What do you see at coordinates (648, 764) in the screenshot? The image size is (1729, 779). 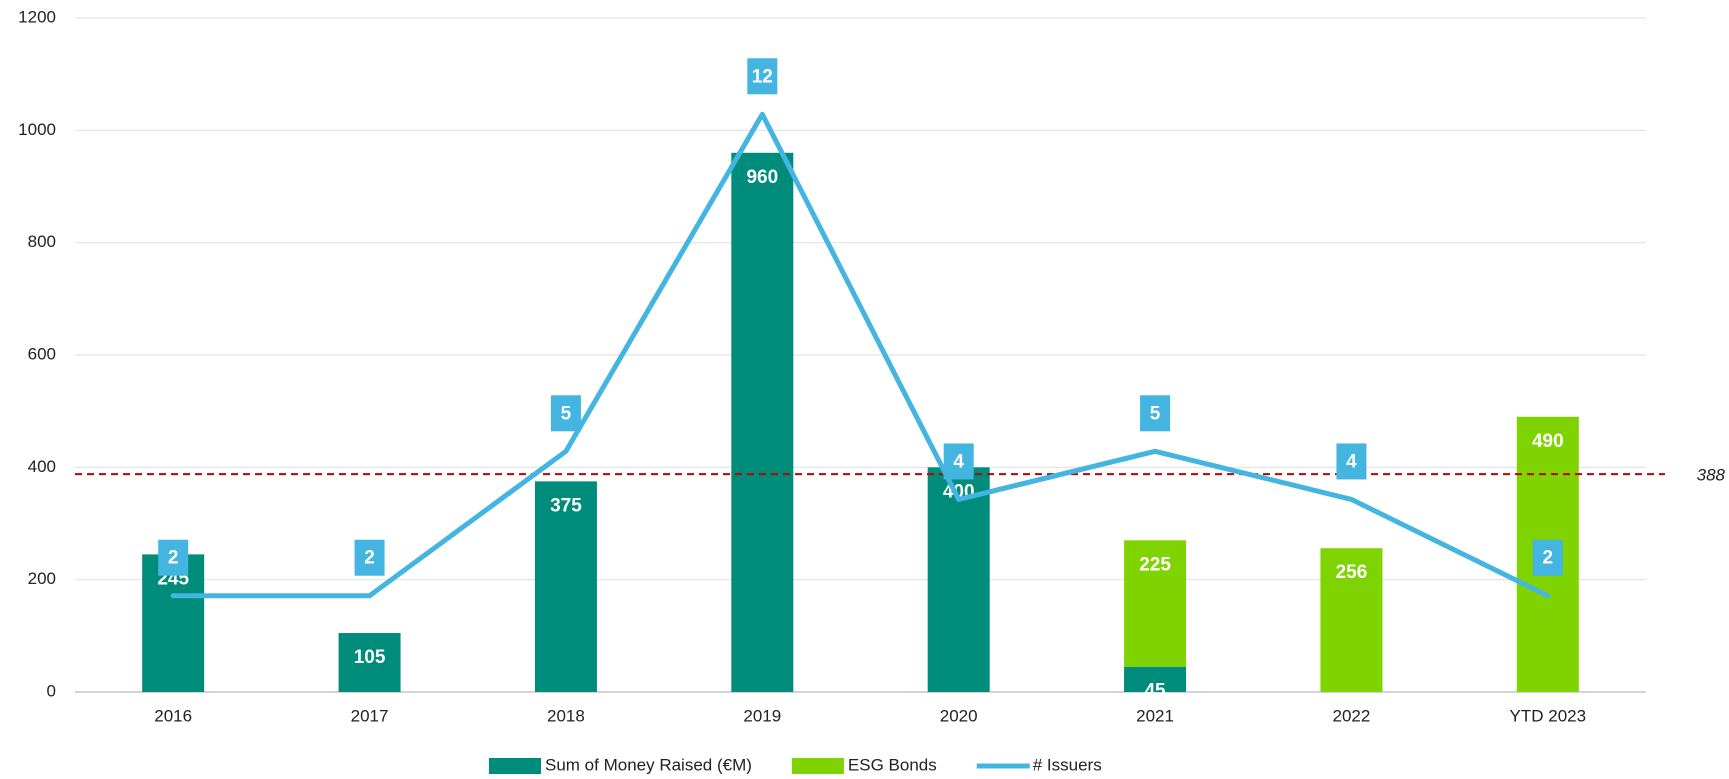 I see `legend-label: Sum of Money Raised (€M)` at bounding box center [648, 764].